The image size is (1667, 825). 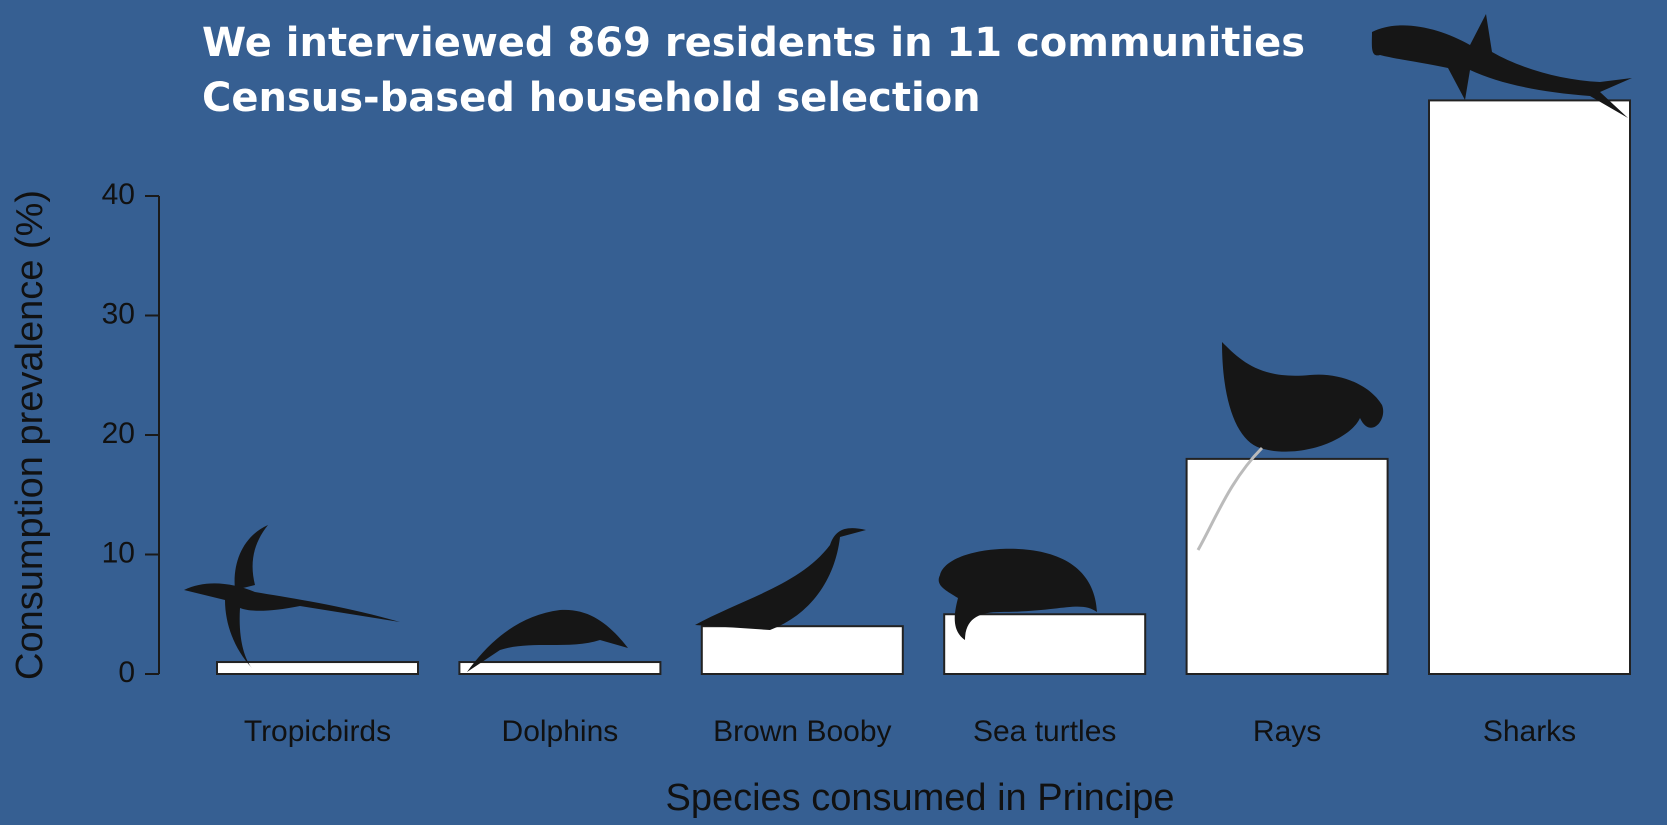 I want to click on booby-silhouette, so click(x=780, y=579).